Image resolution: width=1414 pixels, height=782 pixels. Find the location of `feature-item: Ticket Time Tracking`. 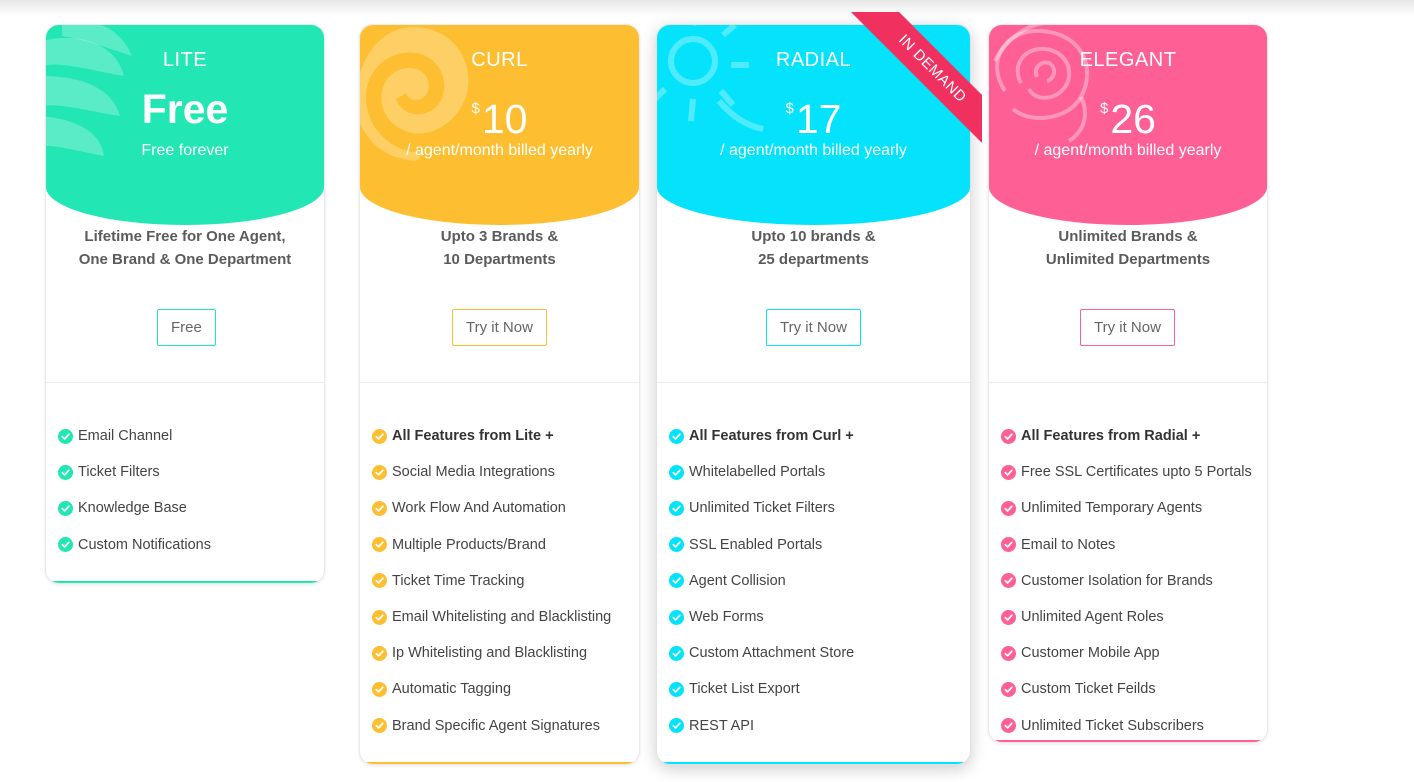

feature-item: Ticket Time Tracking is located at coordinates (491, 581).